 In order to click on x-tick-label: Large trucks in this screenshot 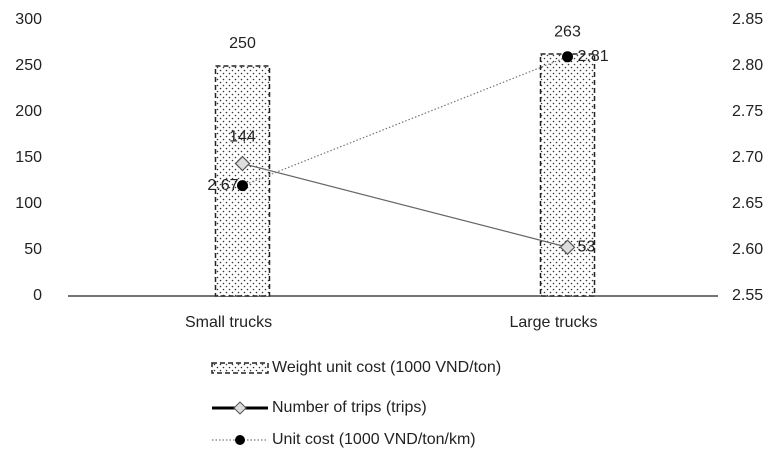, I will do `click(553, 322)`.